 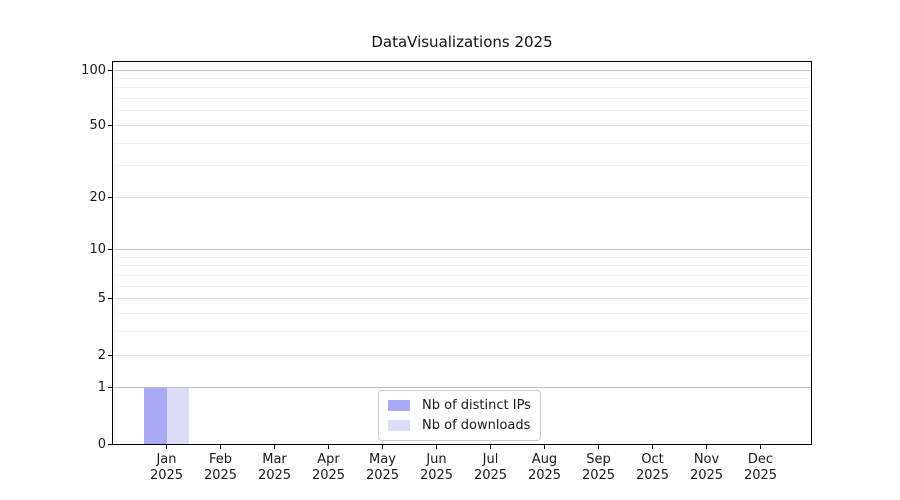 I want to click on legend-item-2: Nb of downloads, so click(x=459, y=425).